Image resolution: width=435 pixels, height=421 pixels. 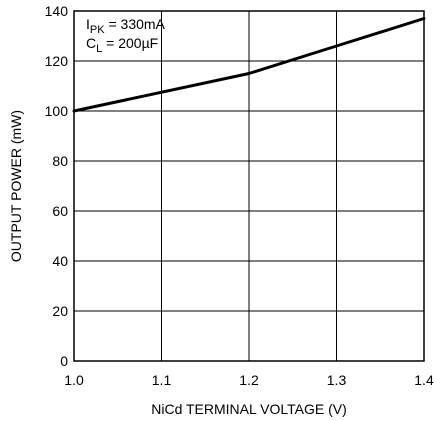 What do you see at coordinates (60, 261) in the screenshot?
I see `y-tick-label: 40` at bounding box center [60, 261].